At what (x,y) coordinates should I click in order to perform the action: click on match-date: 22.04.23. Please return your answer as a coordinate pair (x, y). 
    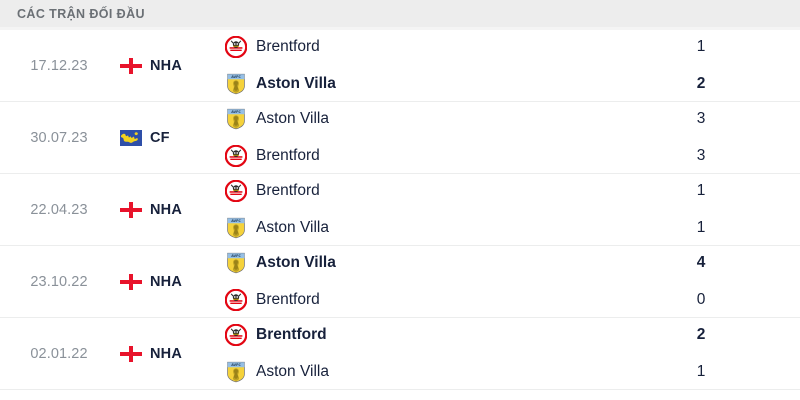
    Looking at the image, I should click on (59, 209).